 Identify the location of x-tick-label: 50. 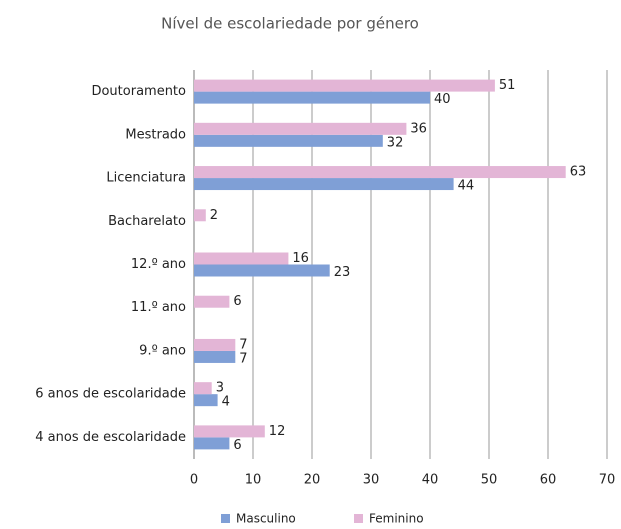
(489, 480).